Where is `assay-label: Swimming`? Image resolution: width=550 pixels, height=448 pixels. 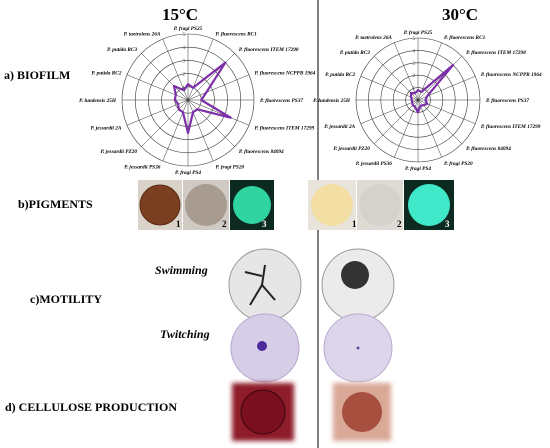 assay-label: Swimming is located at coordinates (181, 270).